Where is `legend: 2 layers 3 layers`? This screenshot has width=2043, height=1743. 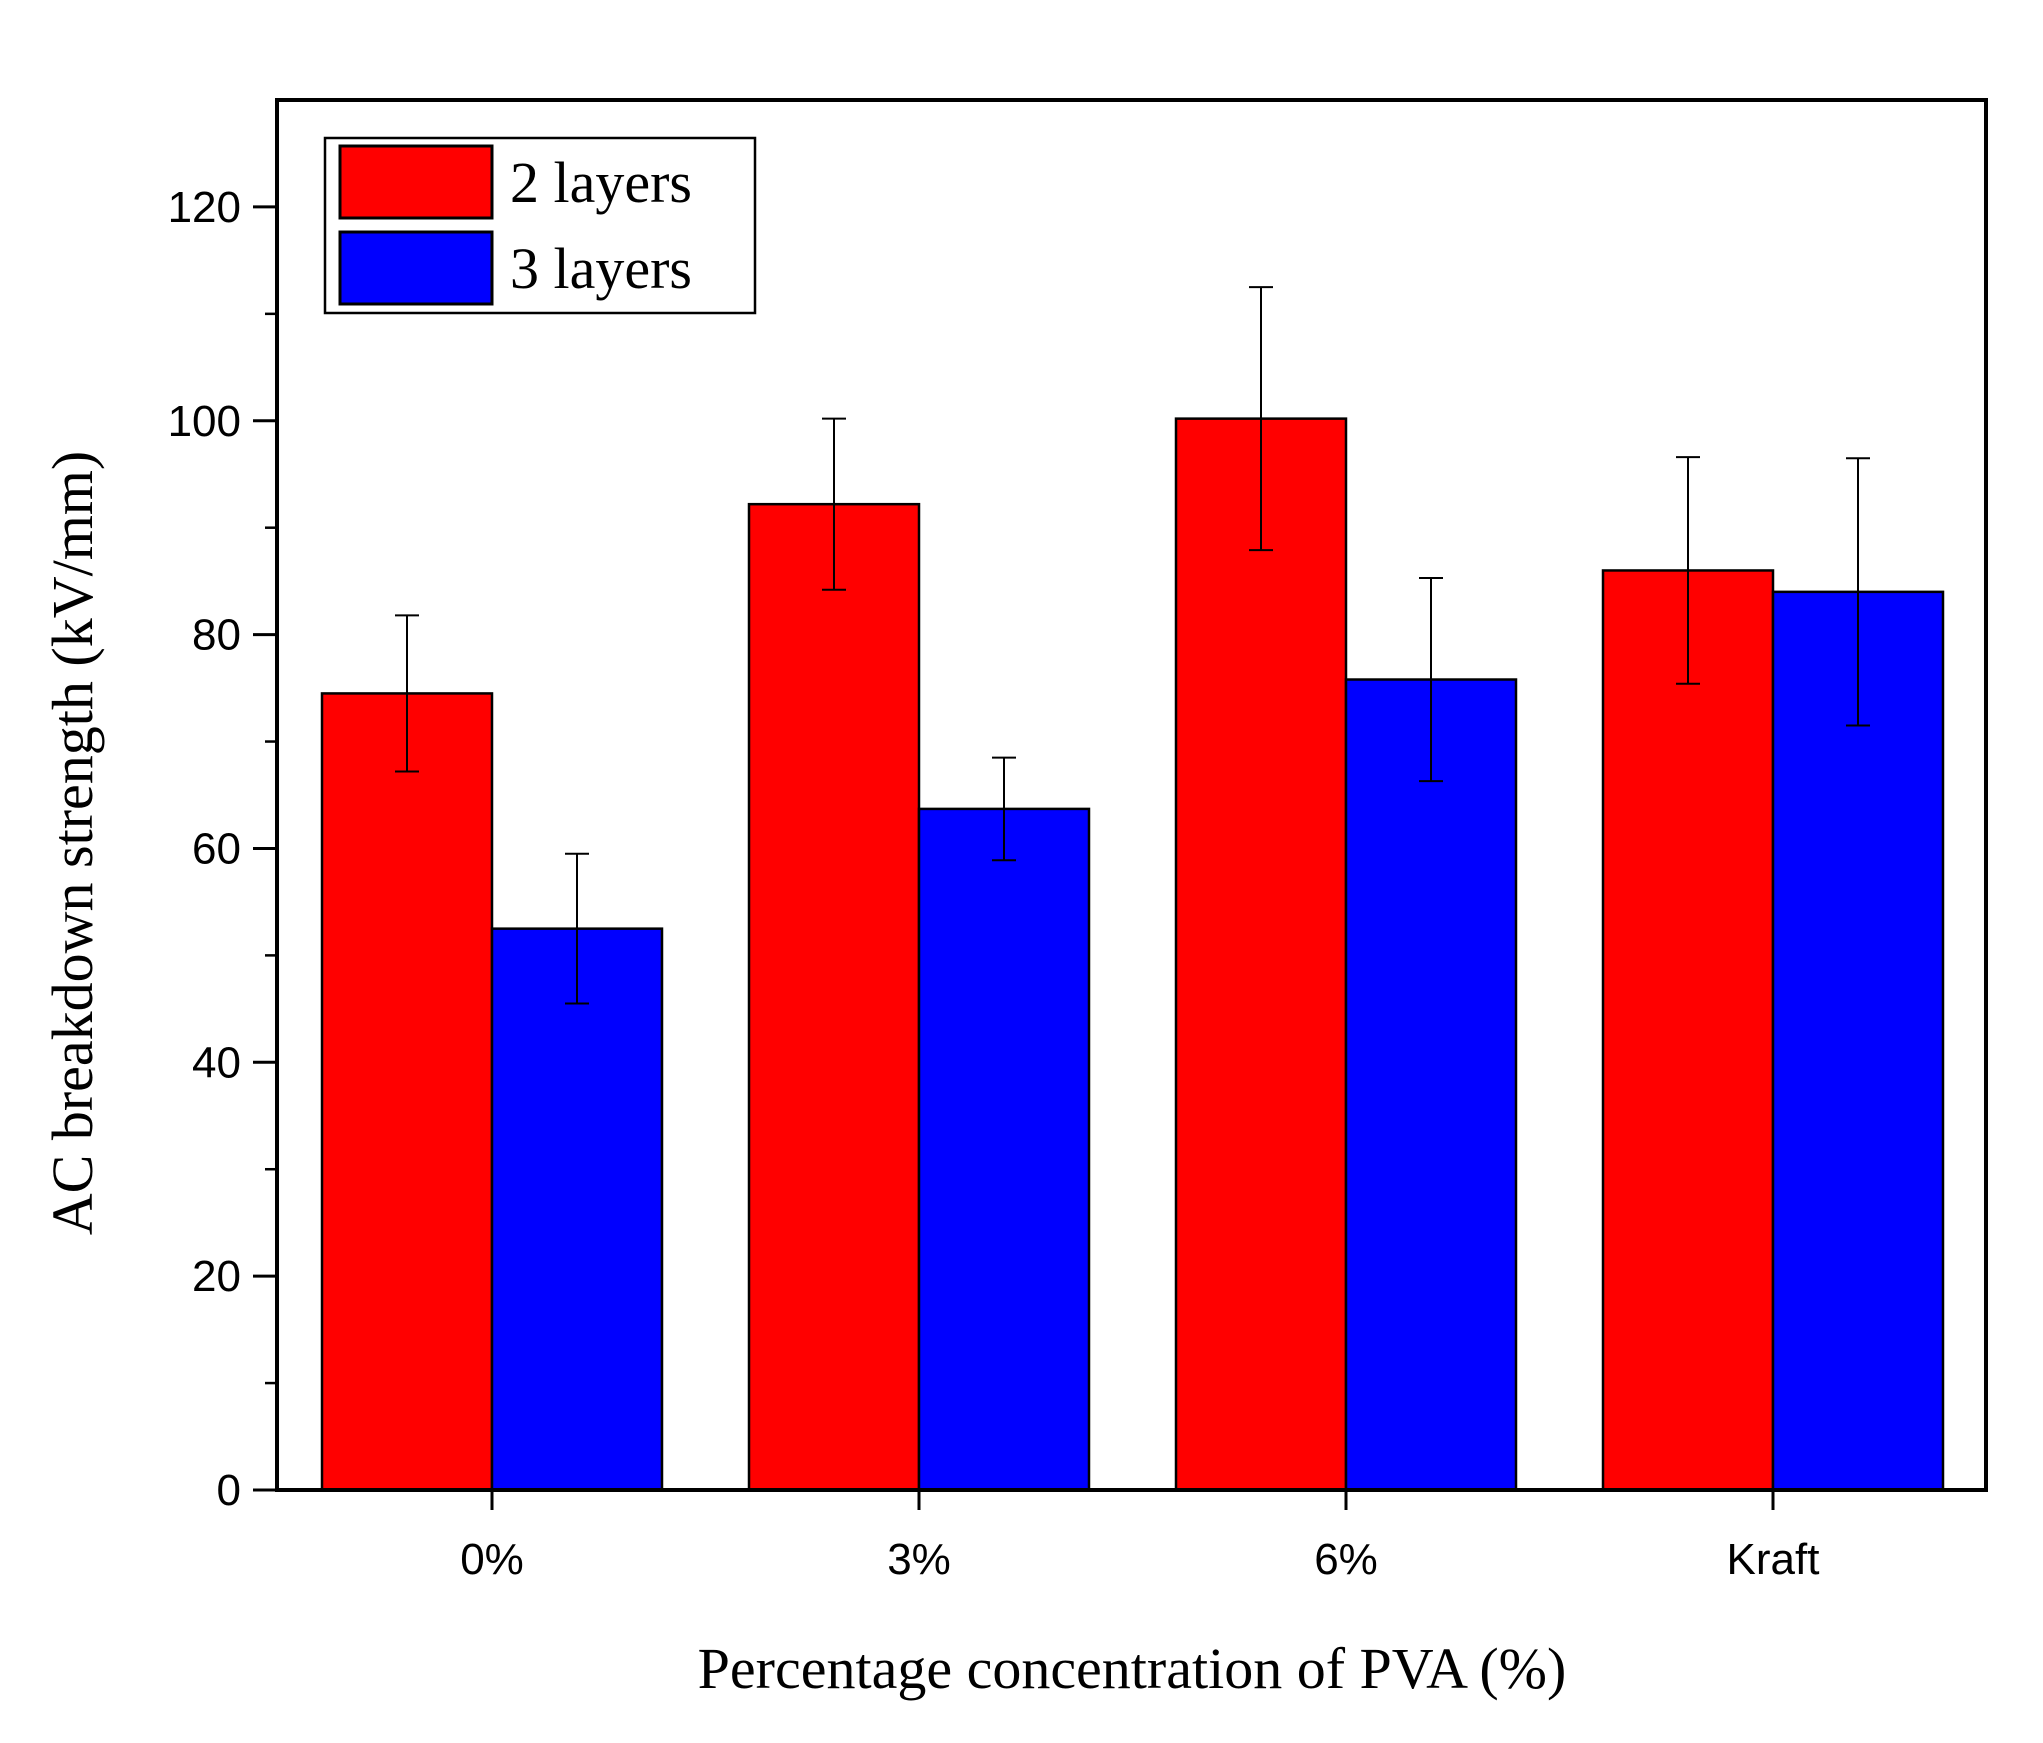
legend: 2 layers 3 layers is located at coordinates (540, 225).